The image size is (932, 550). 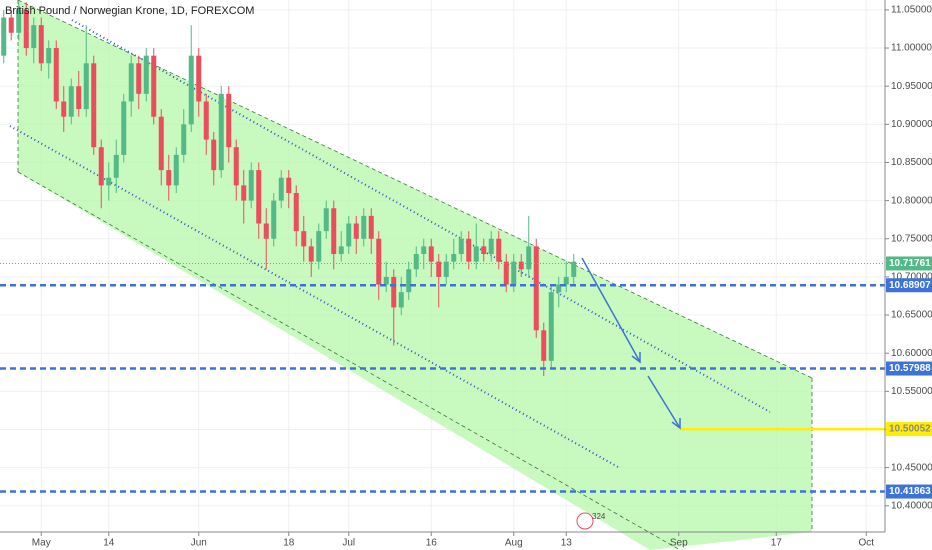 What do you see at coordinates (199, 543) in the screenshot?
I see `x-tick-label: Jun` at bounding box center [199, 543].